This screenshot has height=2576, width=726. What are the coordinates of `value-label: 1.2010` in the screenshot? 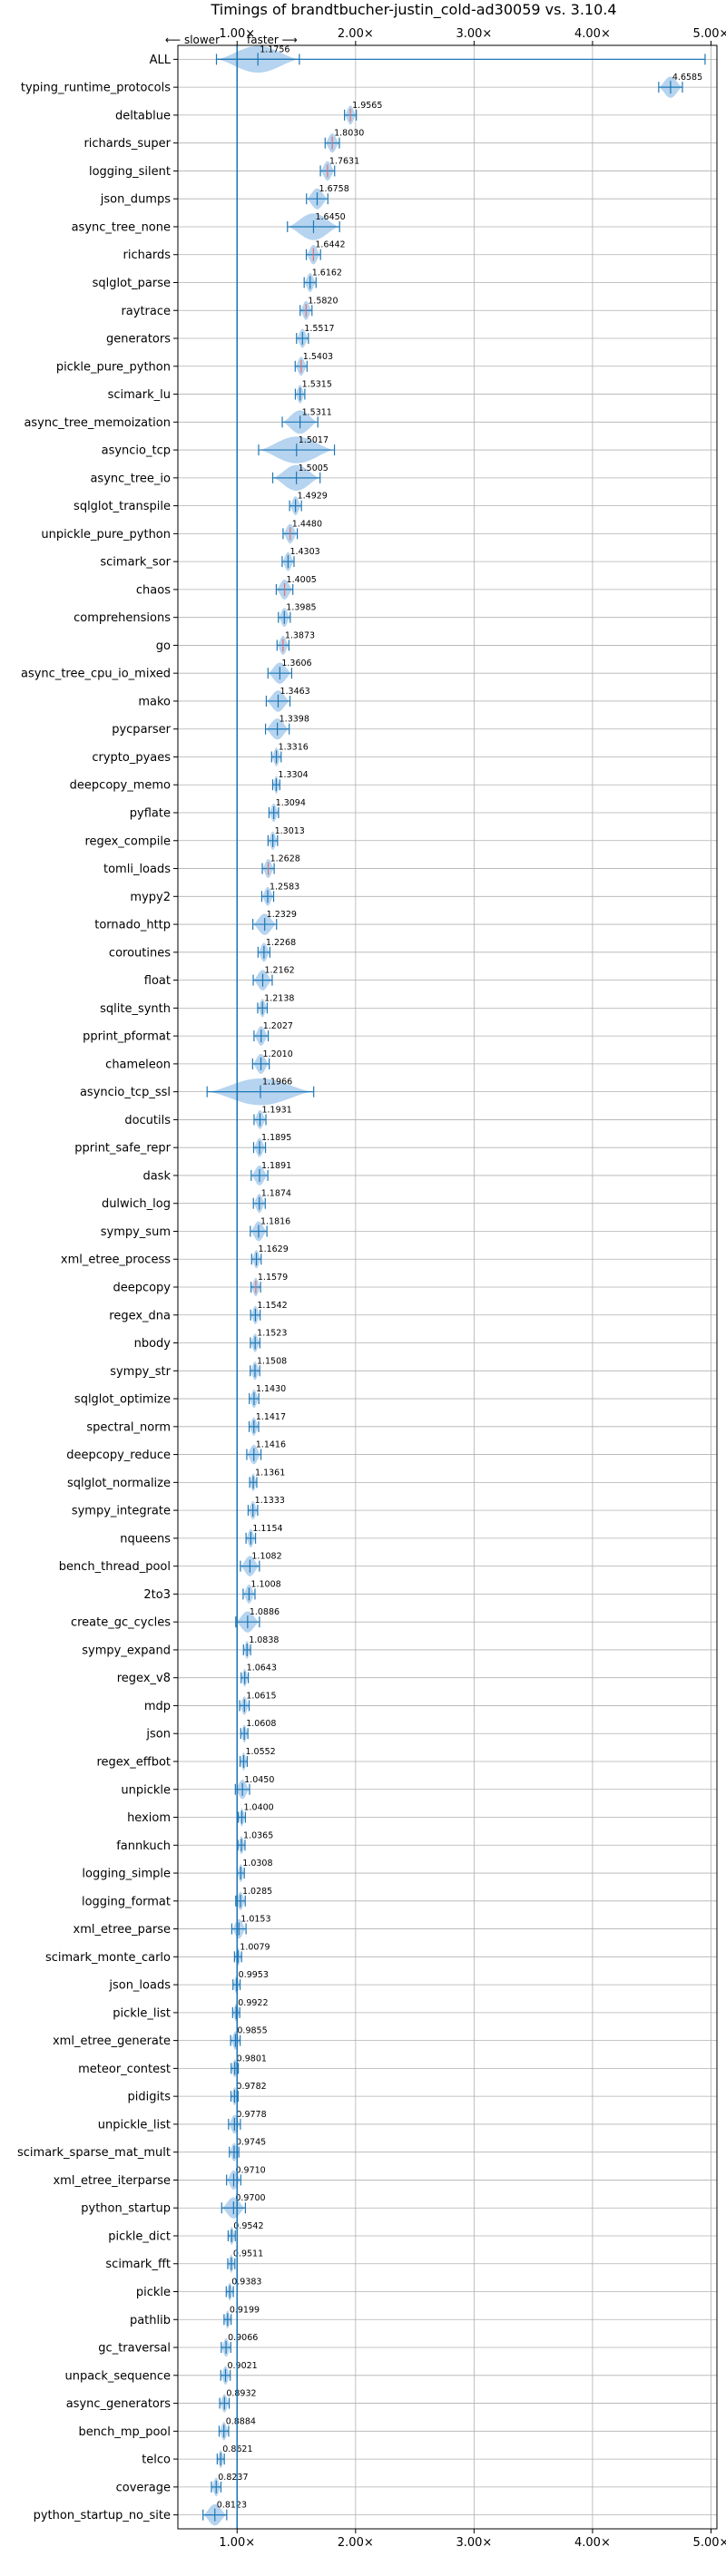 It's located at (278, 1054).